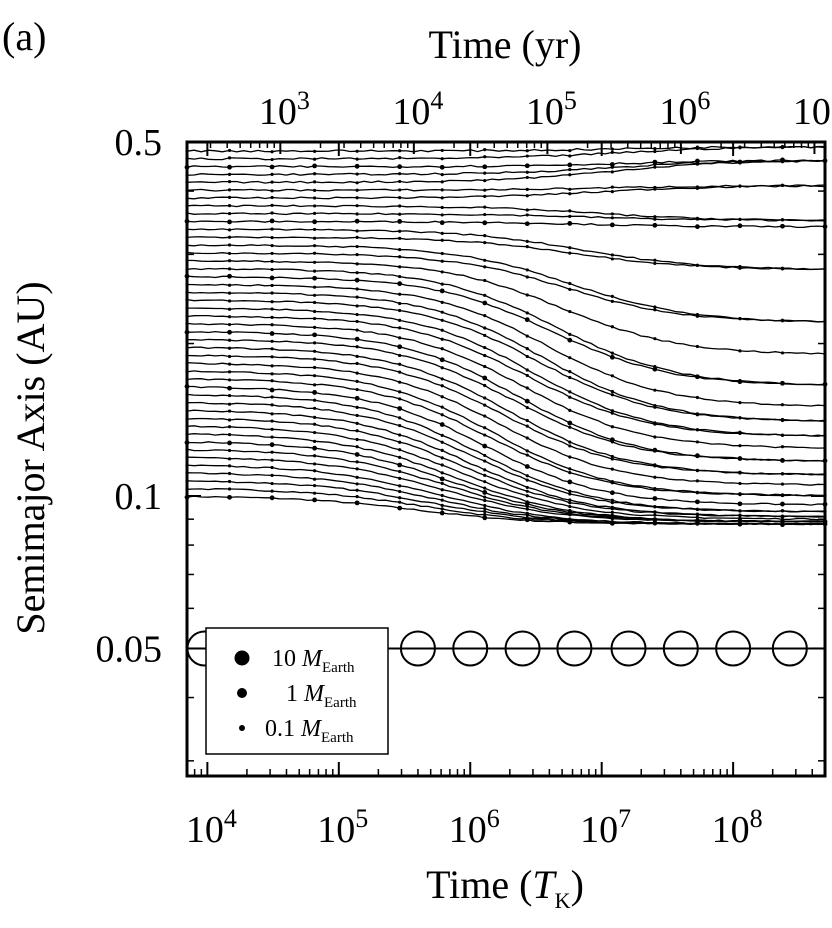  I want to click on bottom-axis-title: Time (TK), so click(505, 887).